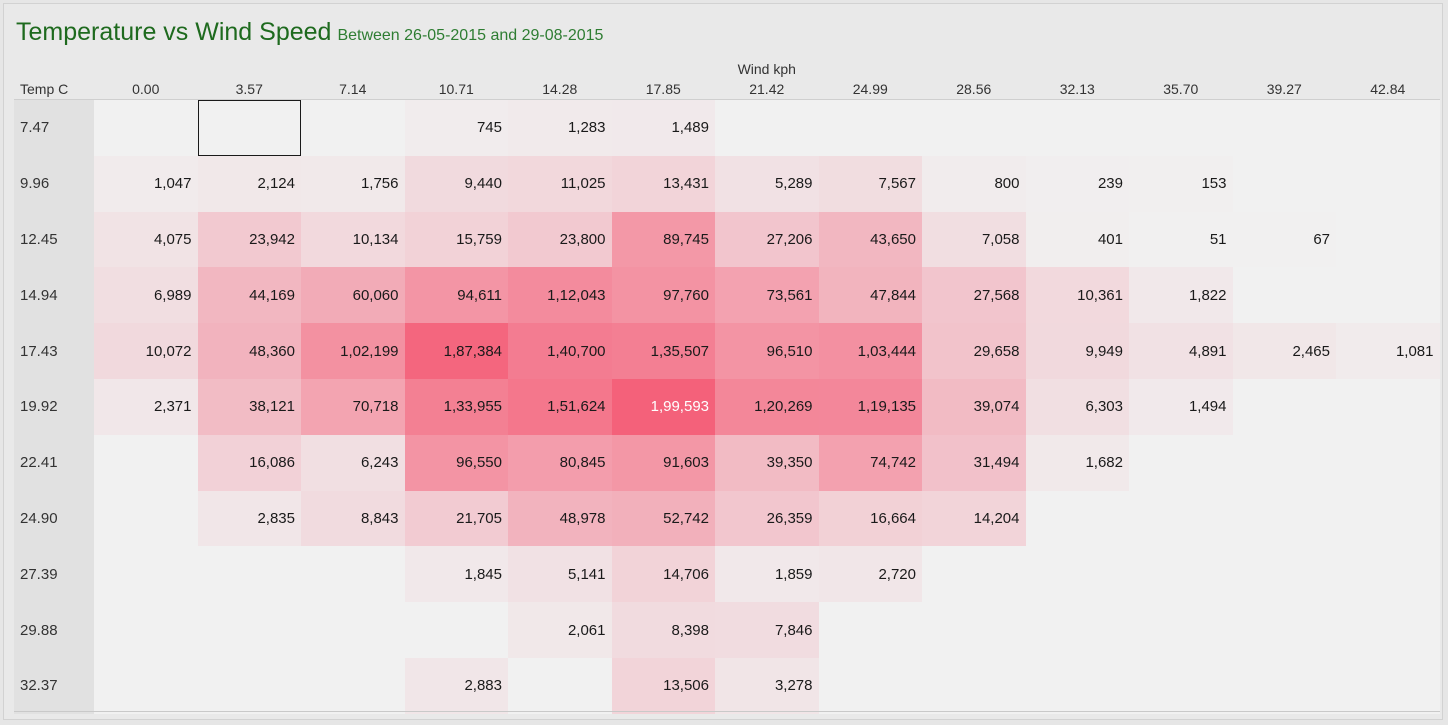  I want to click on heatmap-cell: 13,431, so click(663, 183).